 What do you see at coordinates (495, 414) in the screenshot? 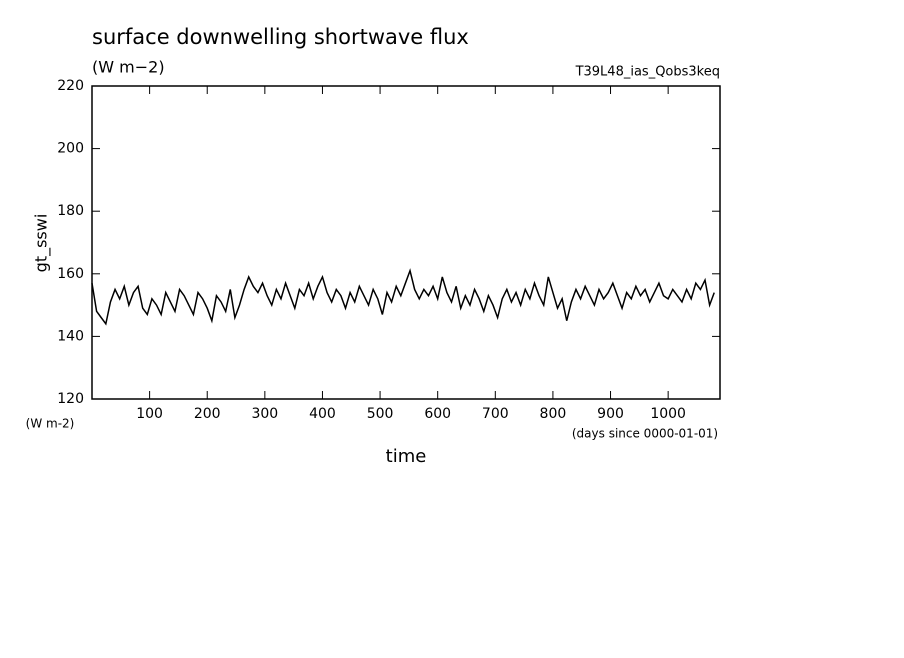
I see `x-tick-label: 700` at bounding box center [495, 414].